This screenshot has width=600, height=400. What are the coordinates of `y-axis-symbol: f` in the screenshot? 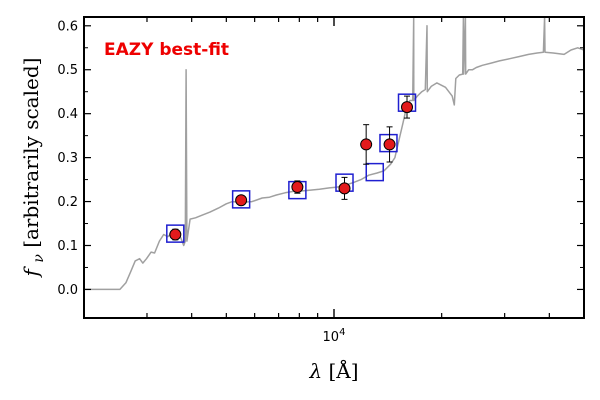 It's located at (31, 271).